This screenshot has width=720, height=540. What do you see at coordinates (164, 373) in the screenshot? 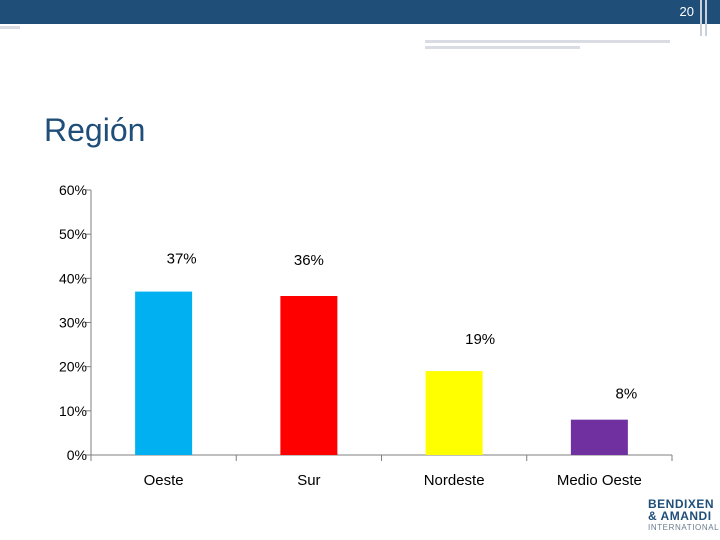
I see `bar-oeste` at bounding box center [164, 373].